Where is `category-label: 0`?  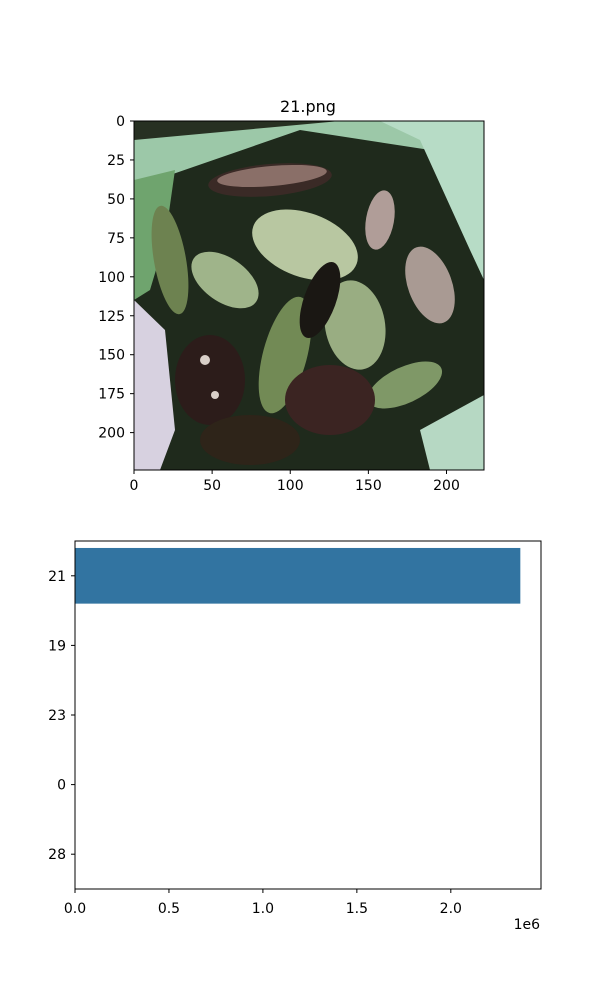
category-label: 0 is located at coordinates (61, 786).